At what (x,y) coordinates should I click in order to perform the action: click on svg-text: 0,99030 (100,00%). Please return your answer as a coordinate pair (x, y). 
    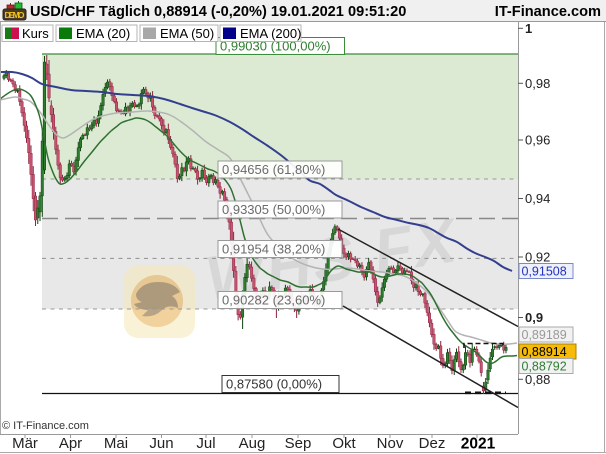
    Looking at the image, I should click on (275, 46).